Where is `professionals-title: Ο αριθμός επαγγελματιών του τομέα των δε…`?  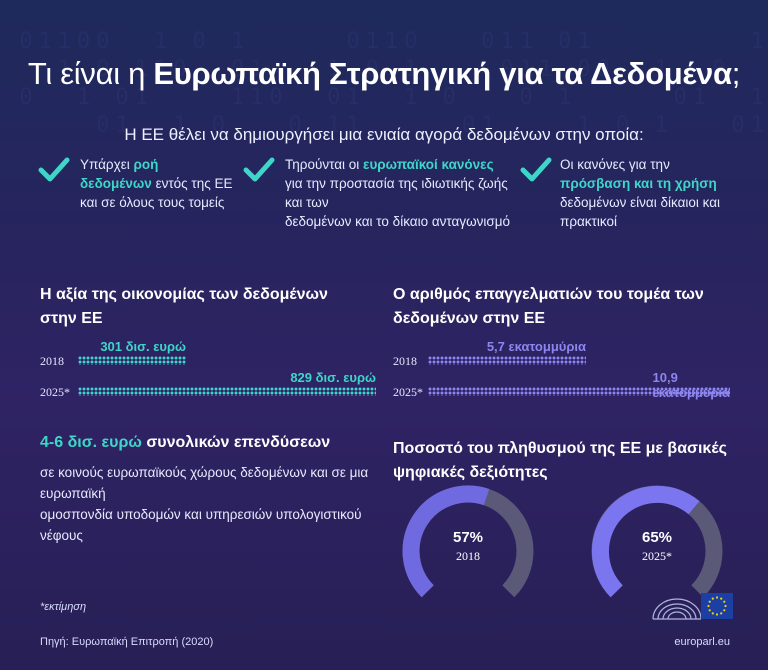 professionals-title: Ο αριθμός επαγγελματιών του τομέα των δε… is located at coordinates (563, 307).